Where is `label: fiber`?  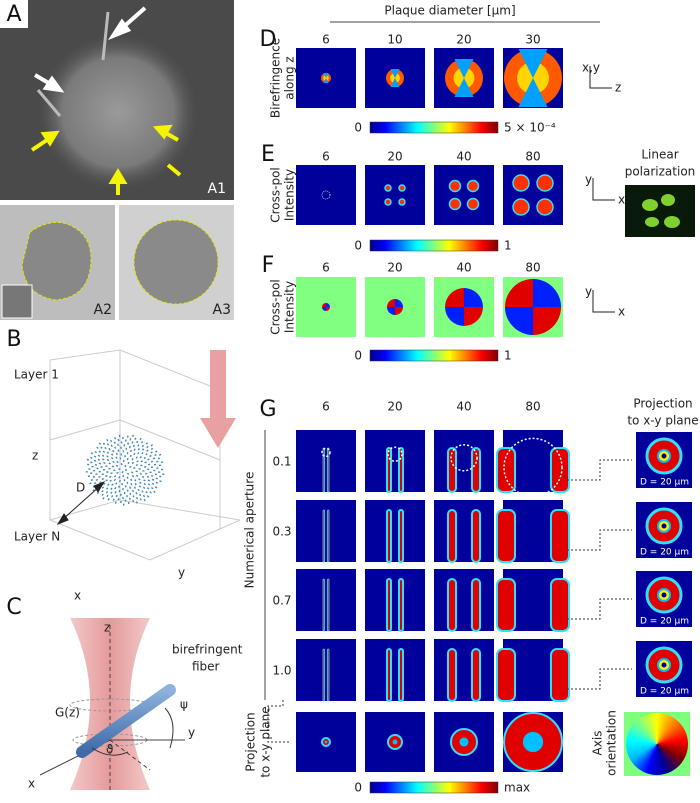 label: fiber is located at coordinates (206, 667).